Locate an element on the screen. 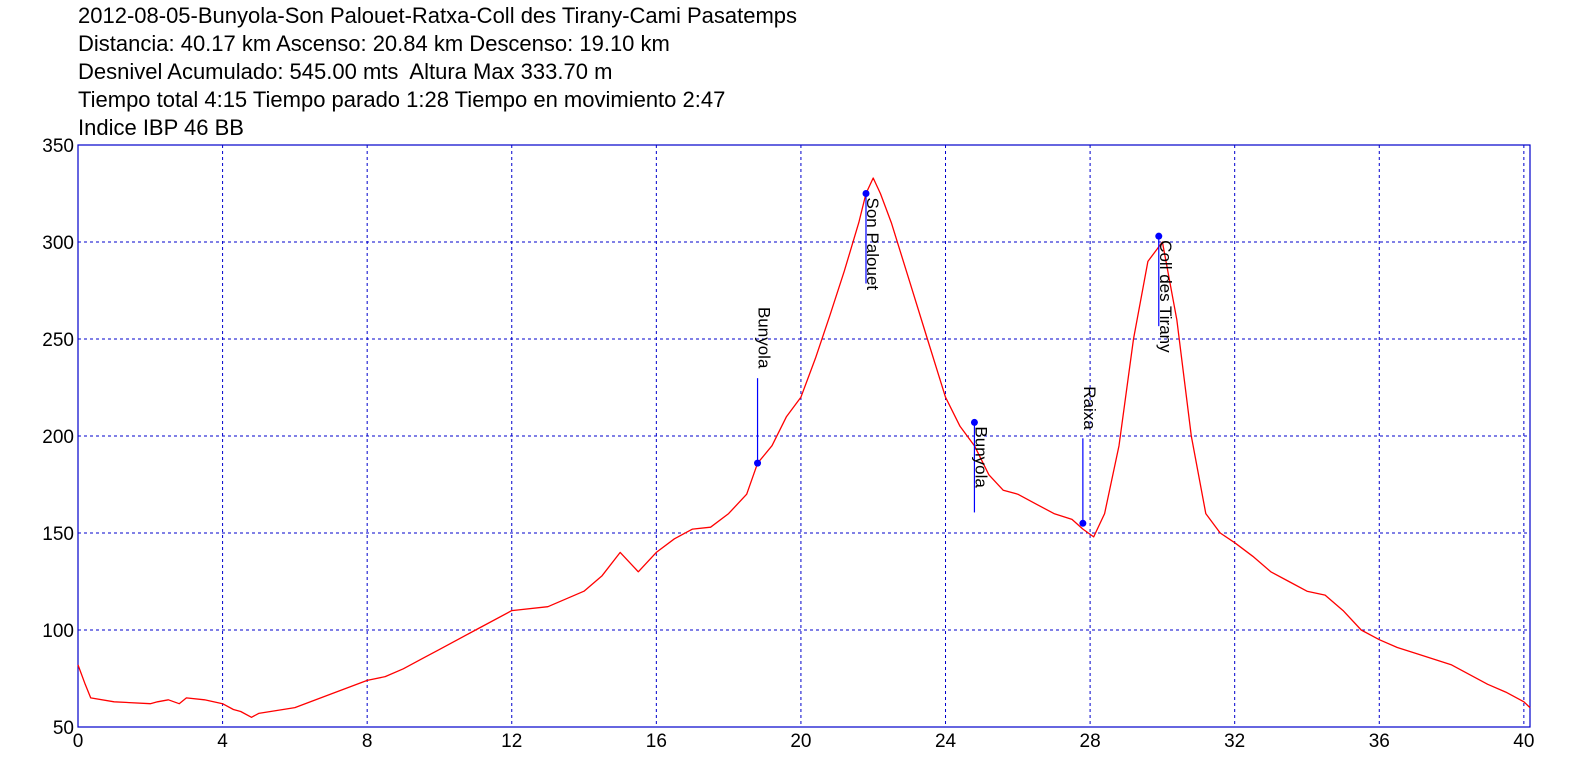 This screenshot has width=1596, height=778. y-tick-label: 150 is located at coordinates (58, 534).